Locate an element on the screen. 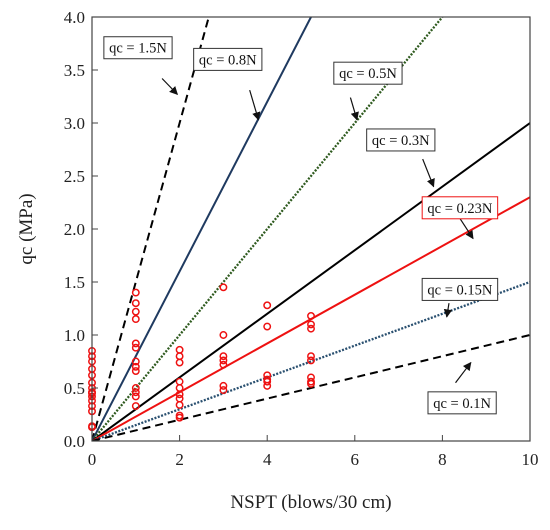 This screenshot has height=530, width=550. annotation-text: qc = 0.15N is located at coordinates (459, 290).